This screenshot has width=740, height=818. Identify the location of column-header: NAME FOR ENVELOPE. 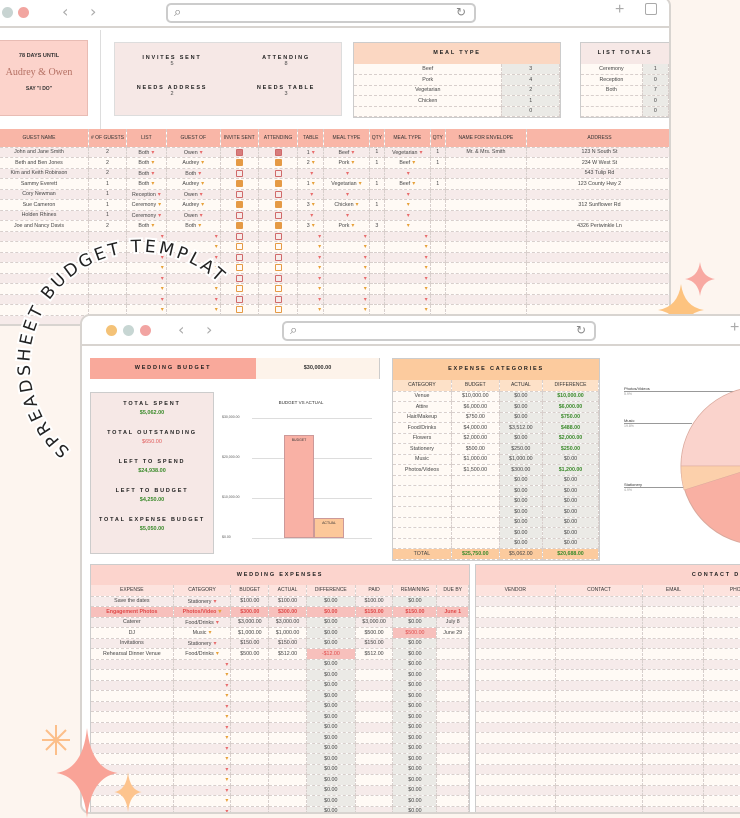
(486, 138).